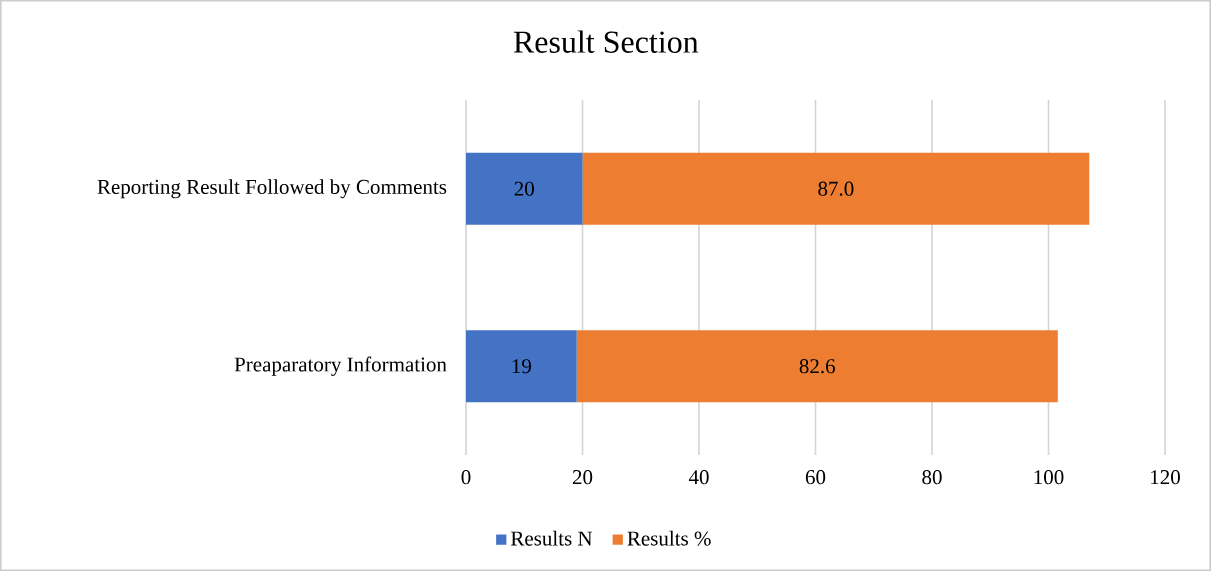 This screenshot has width=1211, height=571. What do you see at coordinates (698, 477) in the screenshot?
I see `x-tick-label: 40` at bounding box center [698, 477].